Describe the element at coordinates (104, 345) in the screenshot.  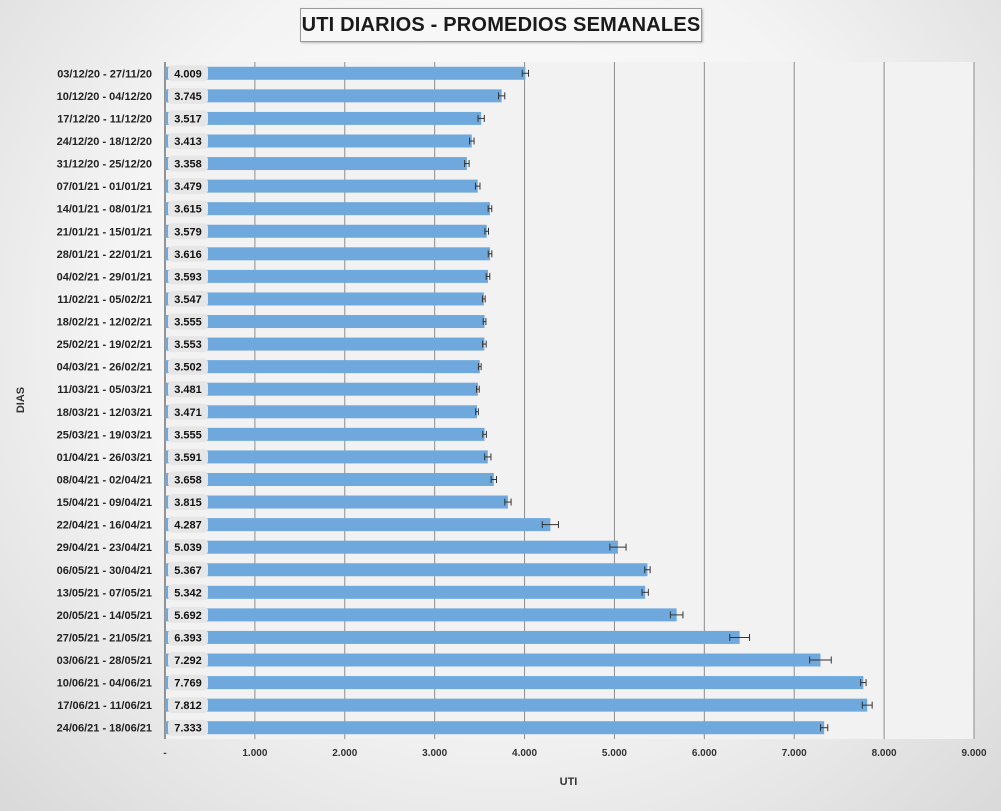
I see `category-label: 25/02/21 - 19/02/21` at that location.